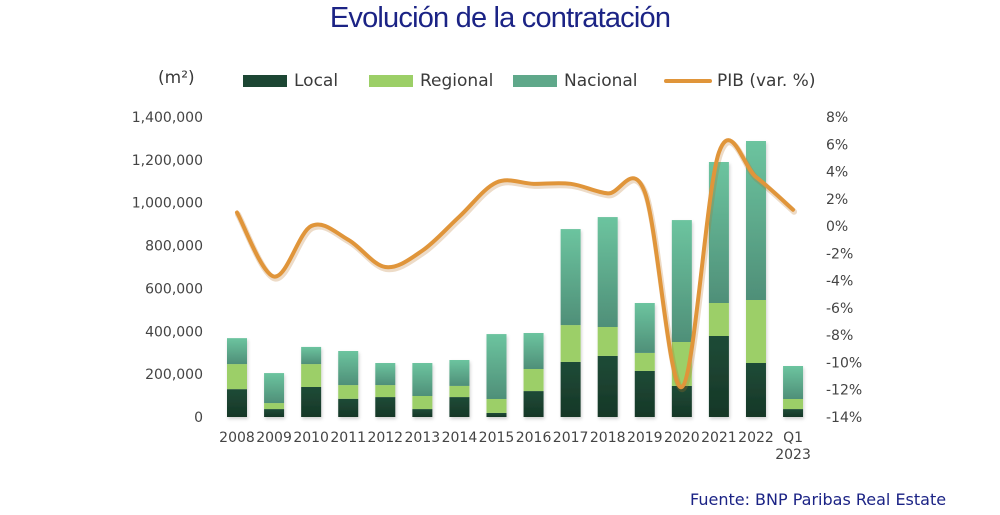  Describe the element at coordinates (457, 81) in the screenshot. I see `legend-label-regional: Regional` at that location.